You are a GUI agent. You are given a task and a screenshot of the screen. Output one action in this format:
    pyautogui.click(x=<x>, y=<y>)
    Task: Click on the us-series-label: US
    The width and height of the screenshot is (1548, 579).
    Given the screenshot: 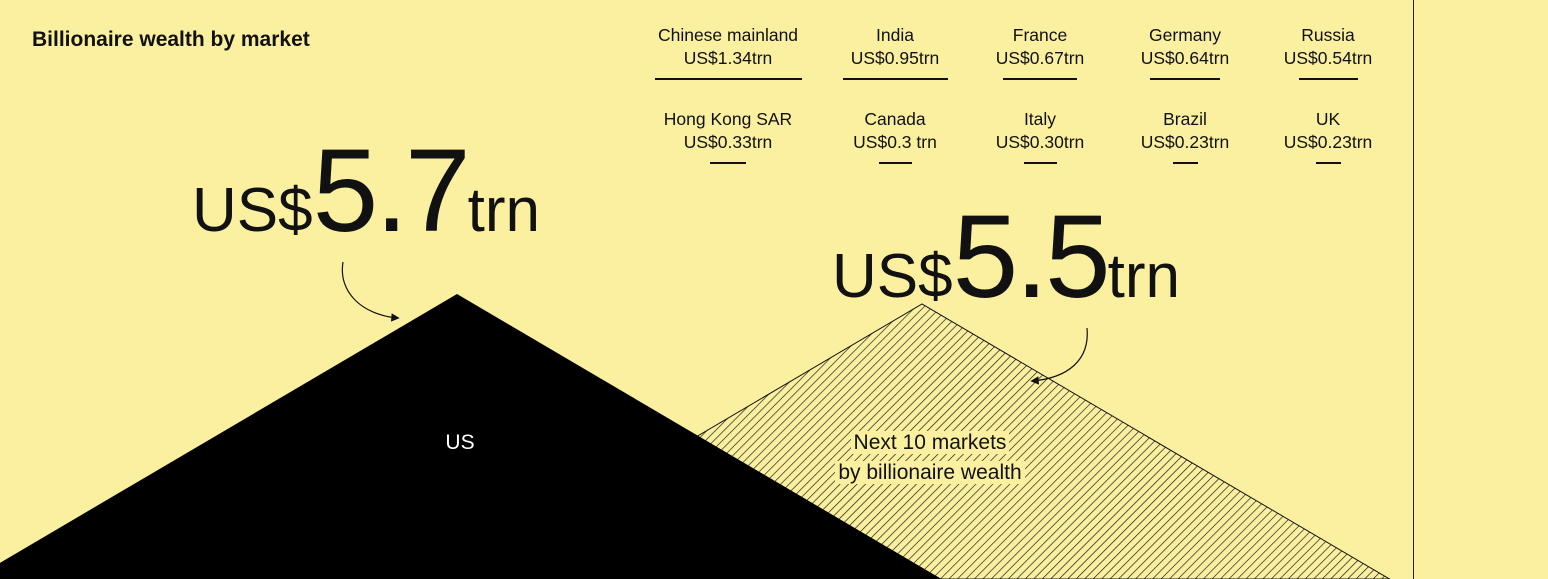 What is the action you would take?
    pyautogui.click(x=460, y=442)
    